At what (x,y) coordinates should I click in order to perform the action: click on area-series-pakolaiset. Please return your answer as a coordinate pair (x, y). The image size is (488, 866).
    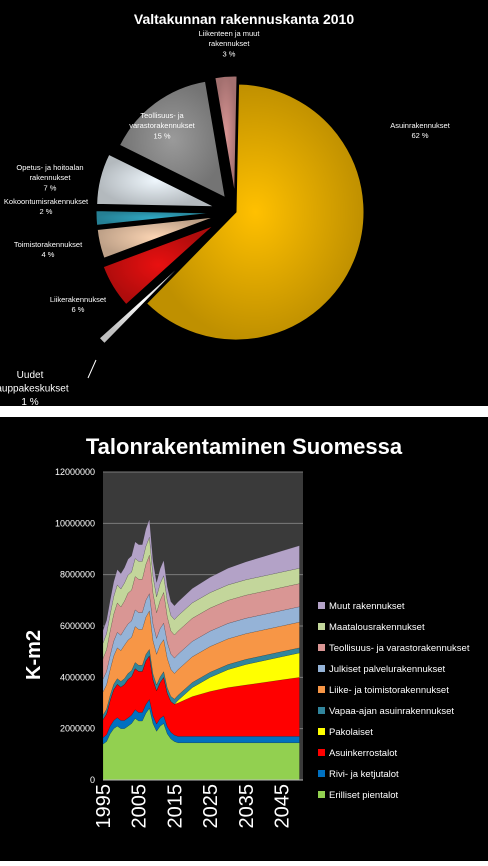
    Looking at the image, I should click on (201, 686).